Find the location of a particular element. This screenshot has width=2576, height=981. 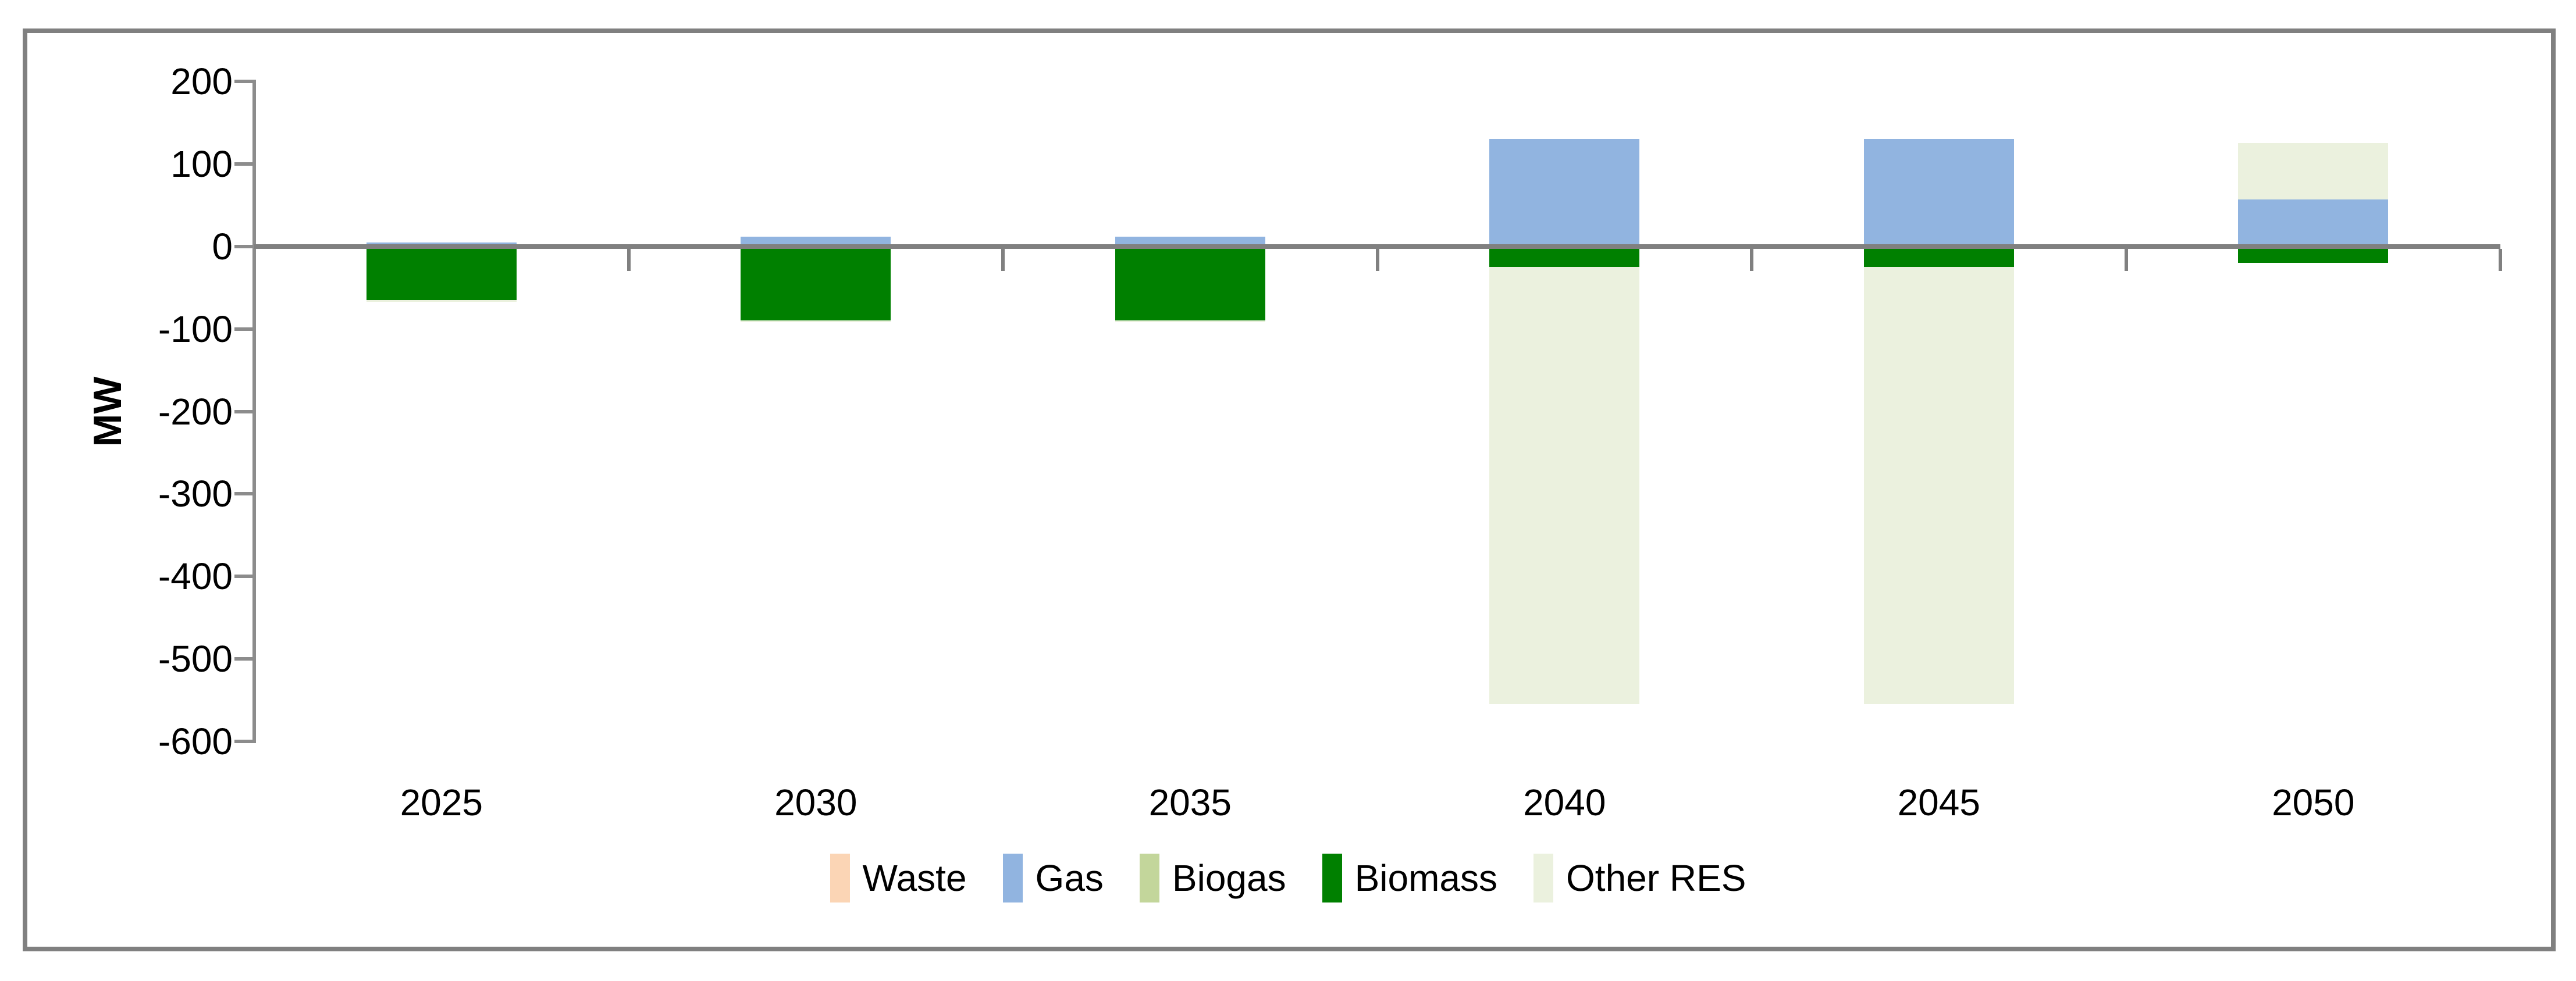

bar-segment-2045-other-res is located at coordinates (1939, 486).